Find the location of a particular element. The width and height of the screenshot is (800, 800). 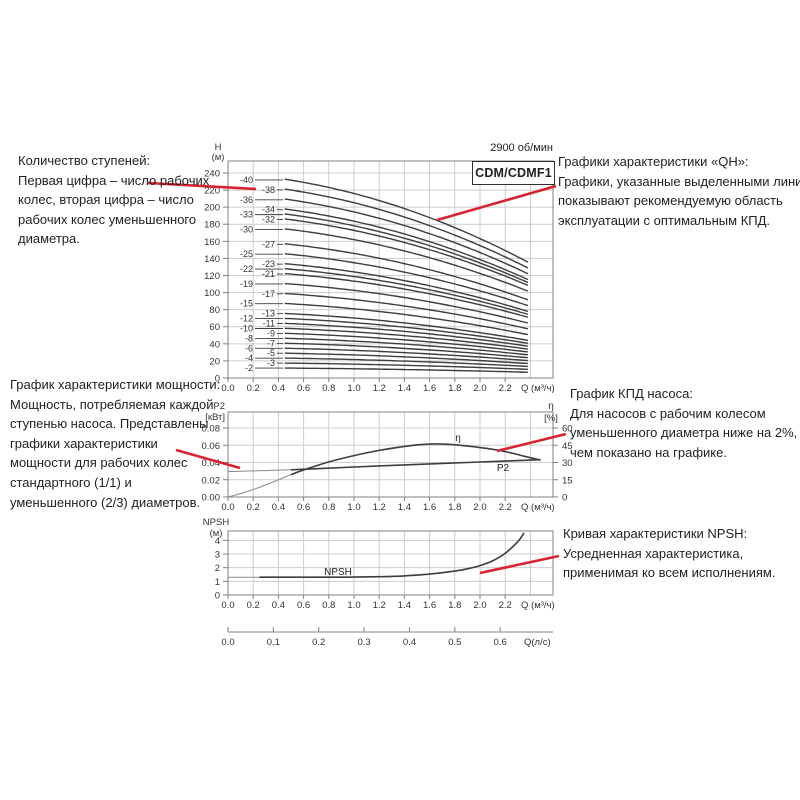

y-tick-label: 140 is located at coordinates (212, 259).